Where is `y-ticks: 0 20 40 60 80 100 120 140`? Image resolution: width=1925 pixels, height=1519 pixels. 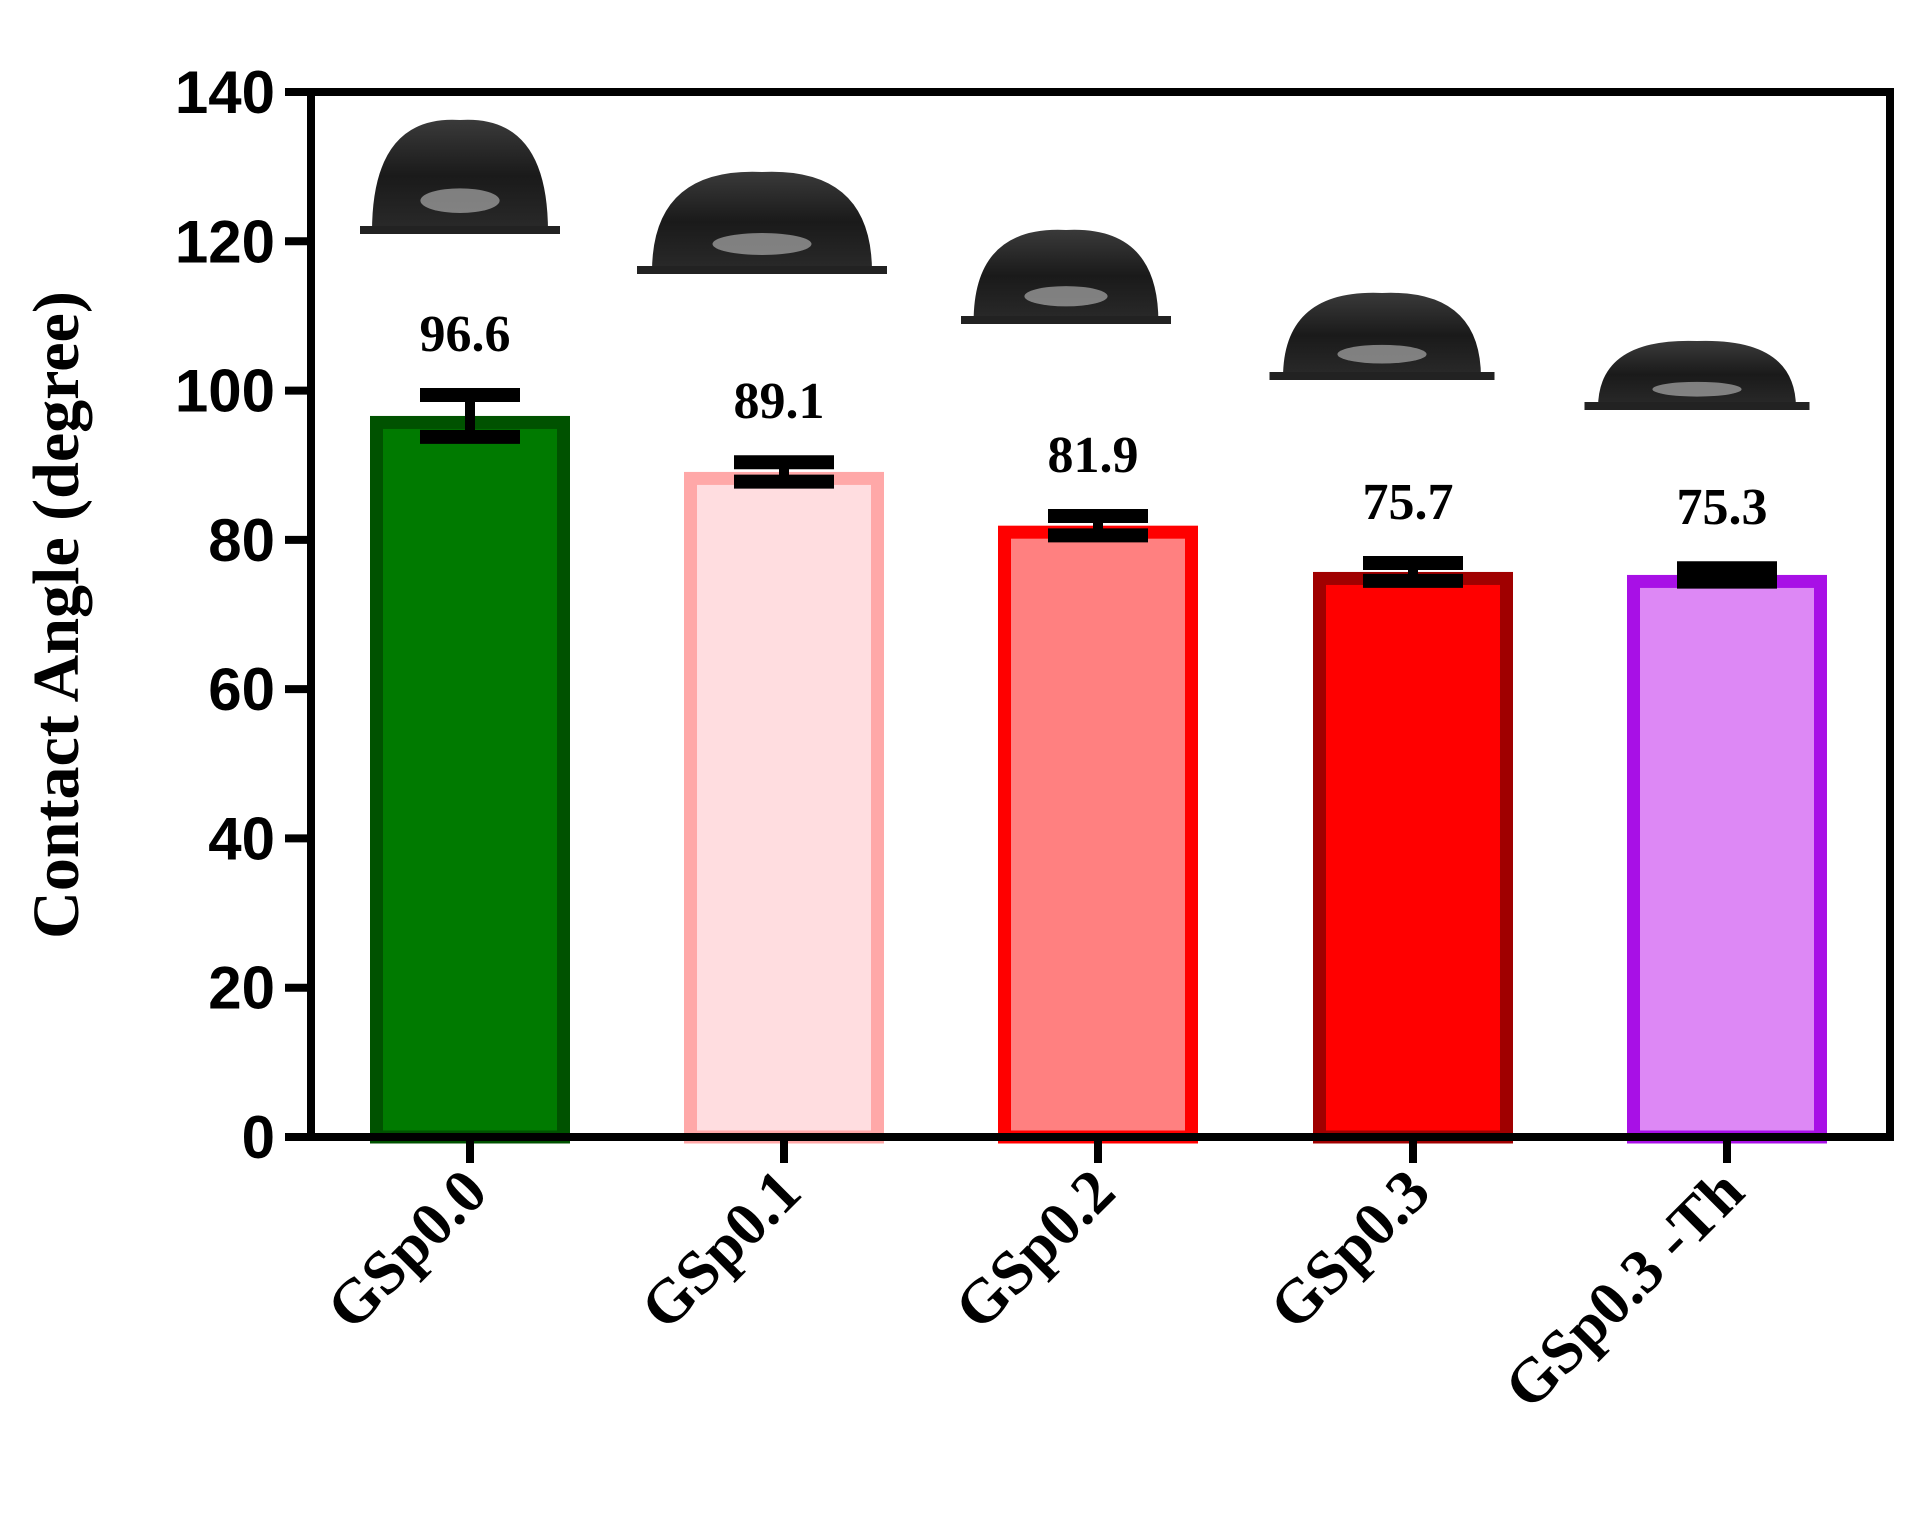
y-ticks: 0 20 40 60 80 100 120 140 is located at coordinates (243, 615).